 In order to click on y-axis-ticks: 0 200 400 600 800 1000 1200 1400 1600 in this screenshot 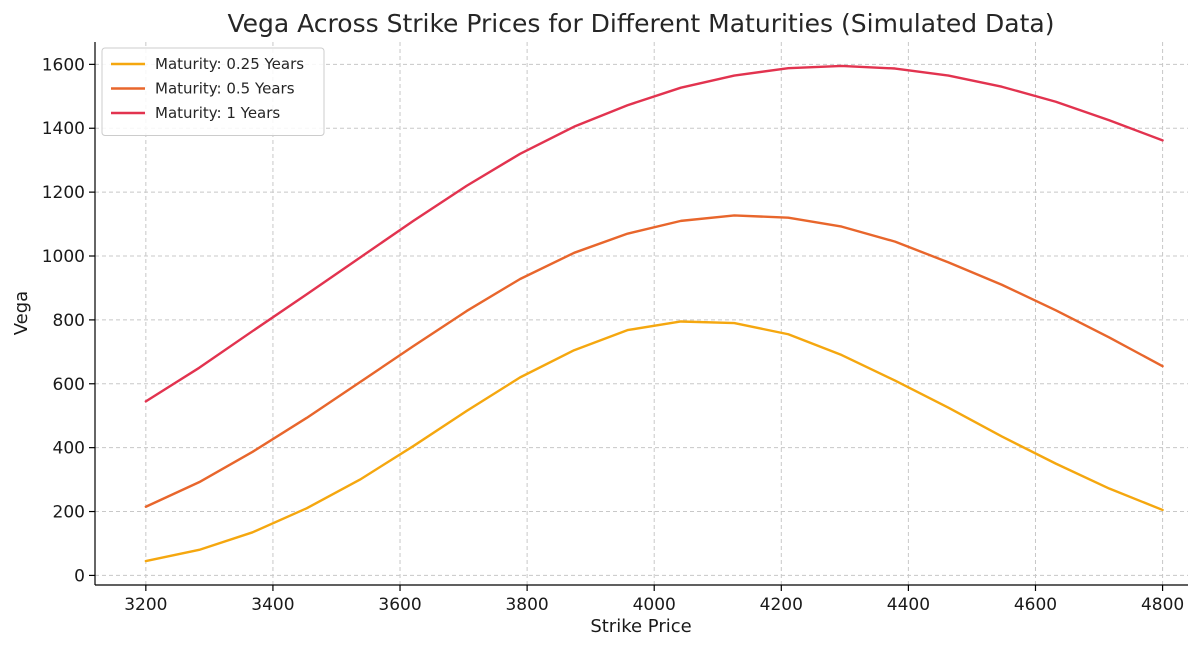, I will do `click(68, 320)`.